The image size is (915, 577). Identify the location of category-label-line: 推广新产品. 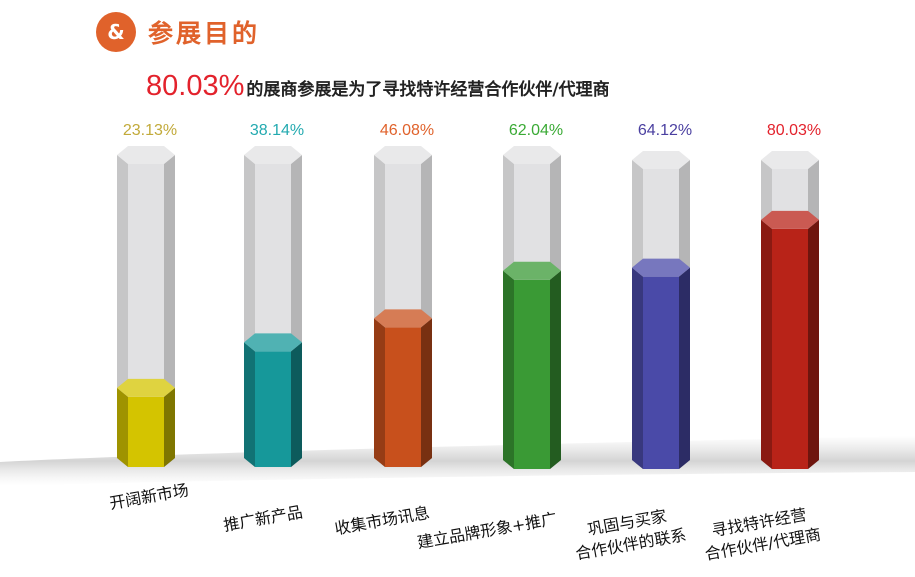
(263, 518).